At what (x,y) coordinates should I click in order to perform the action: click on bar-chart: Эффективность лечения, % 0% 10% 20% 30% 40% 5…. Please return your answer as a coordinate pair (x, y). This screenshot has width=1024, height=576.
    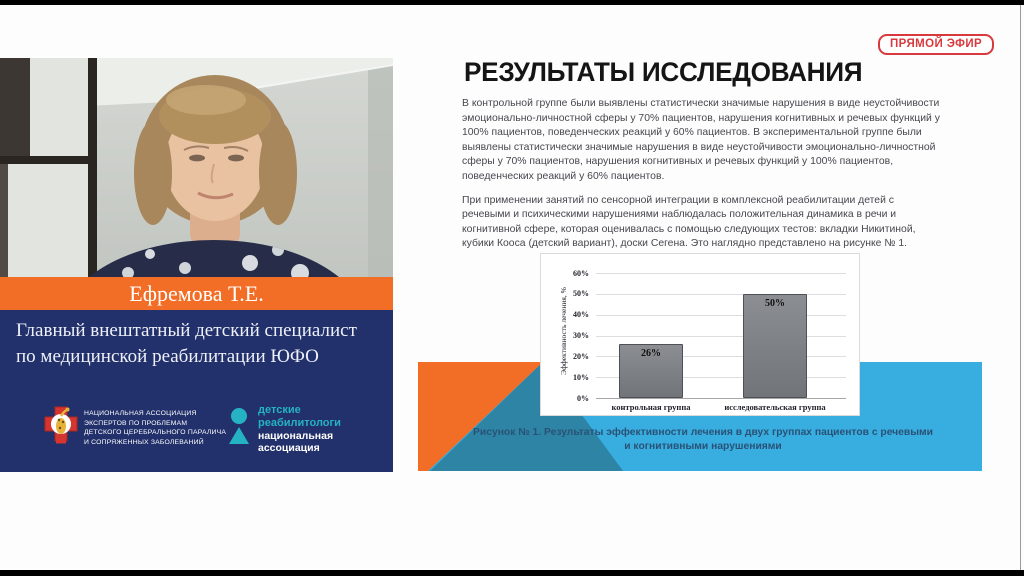
    Looking at the image, I should click on (700, 334).